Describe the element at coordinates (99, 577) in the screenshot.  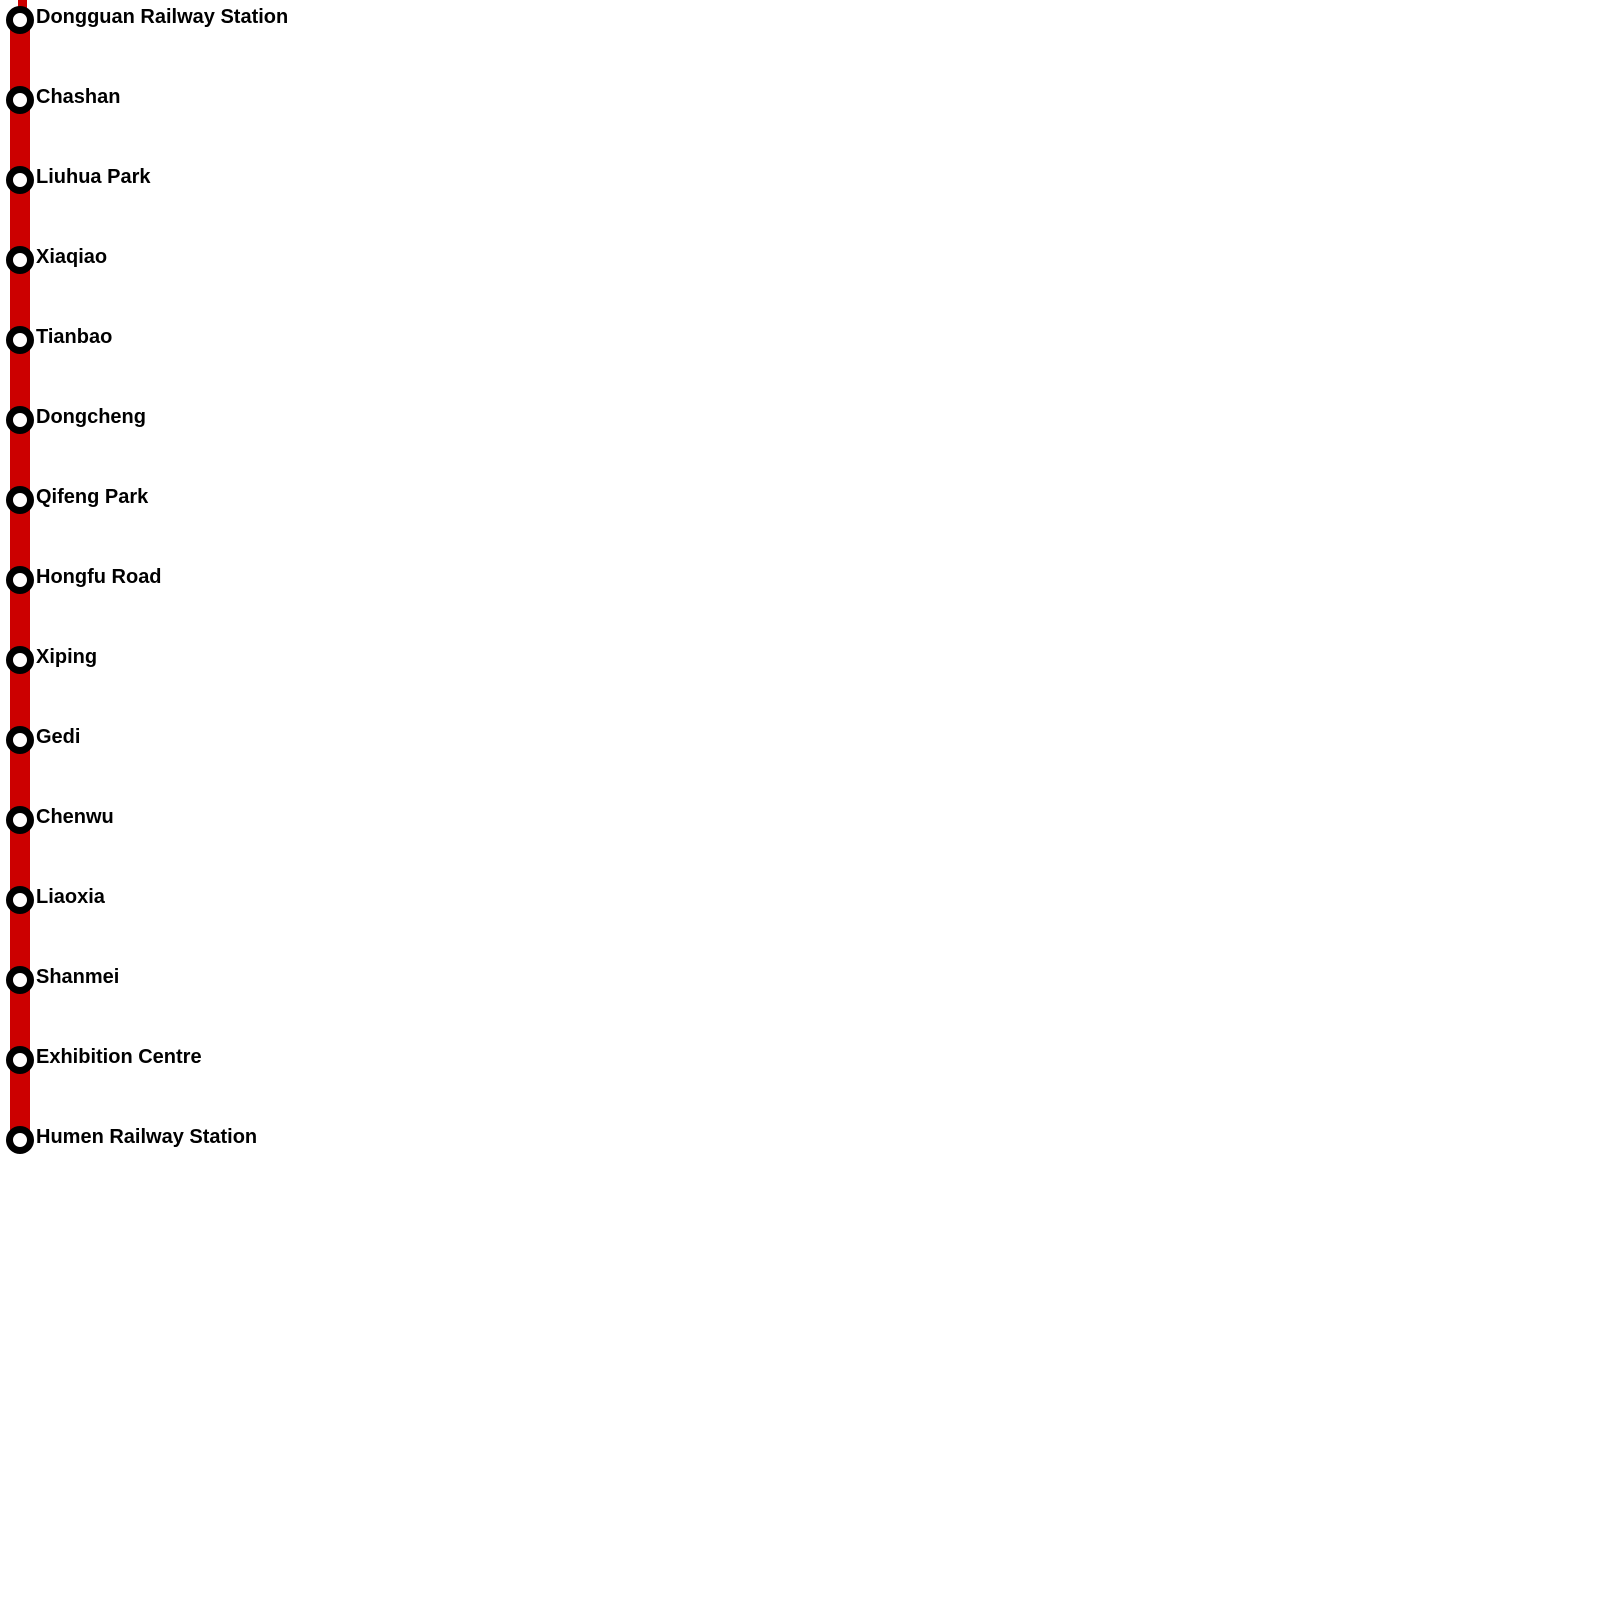
I see `station-label: Hongfu Road` at that location.